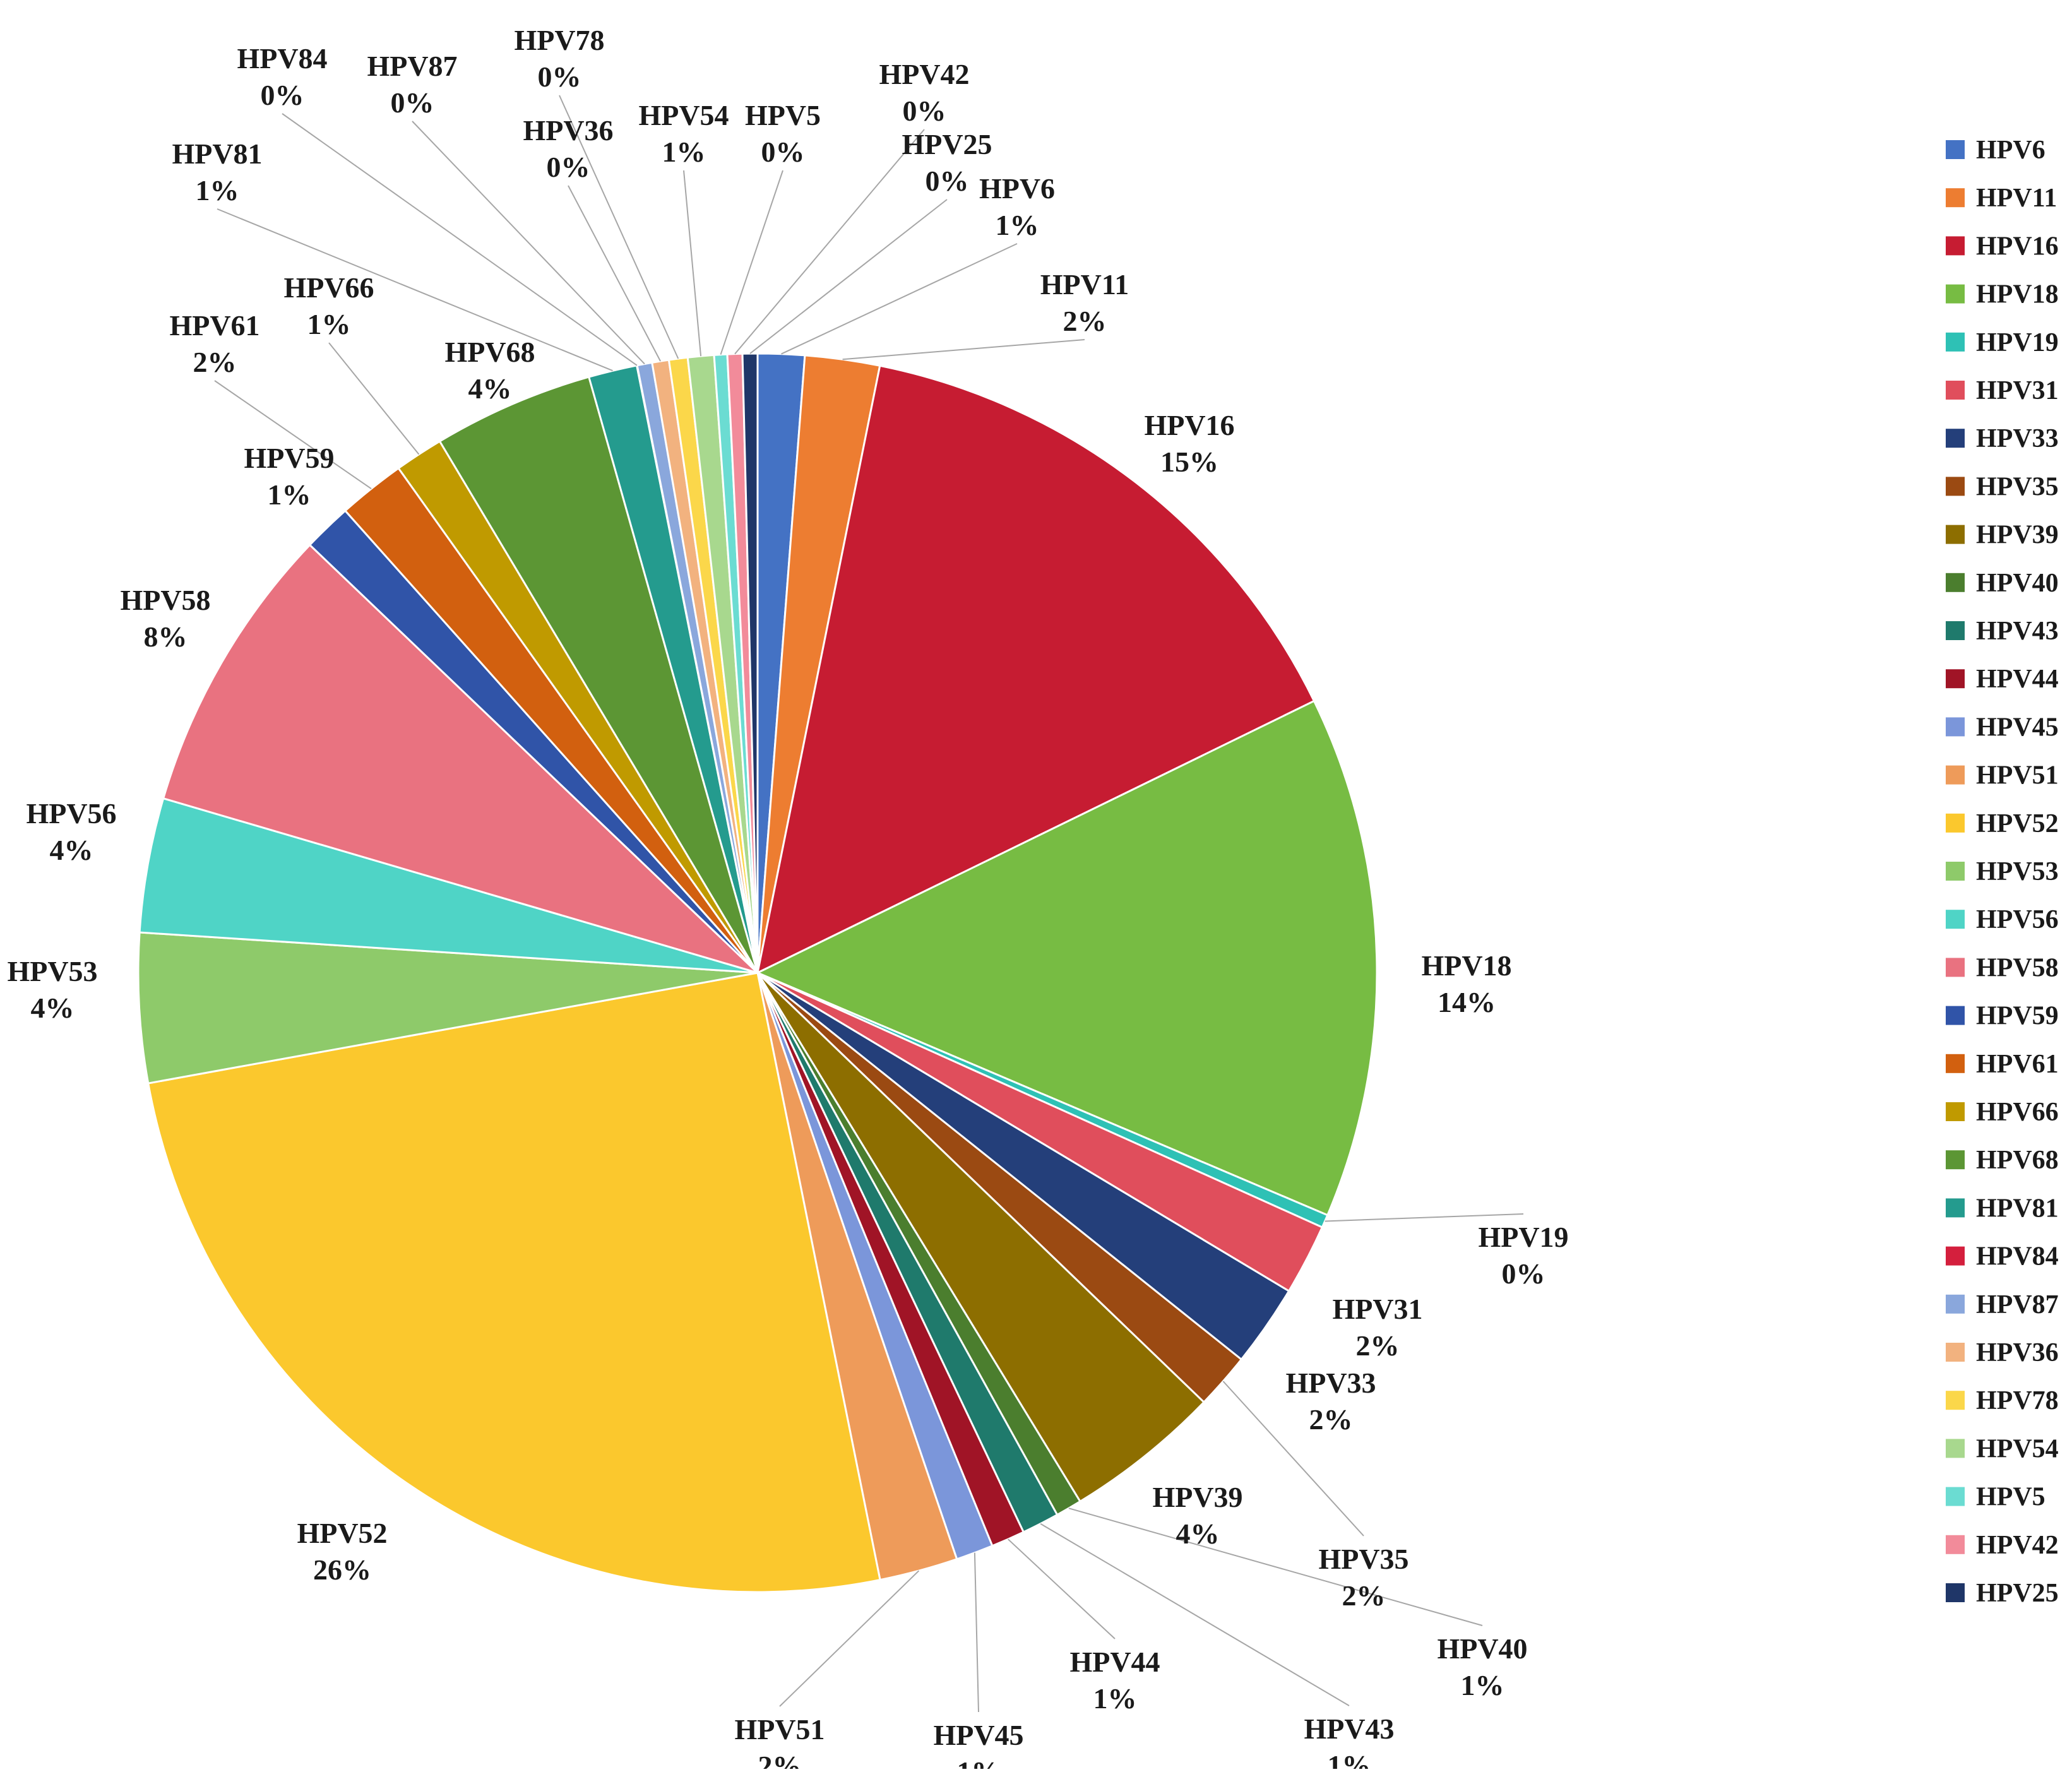  What do you see at coordinates (217, 154) in the screenshot?
I see `data-label-name: HPV81` at bounding box center [217, 154].